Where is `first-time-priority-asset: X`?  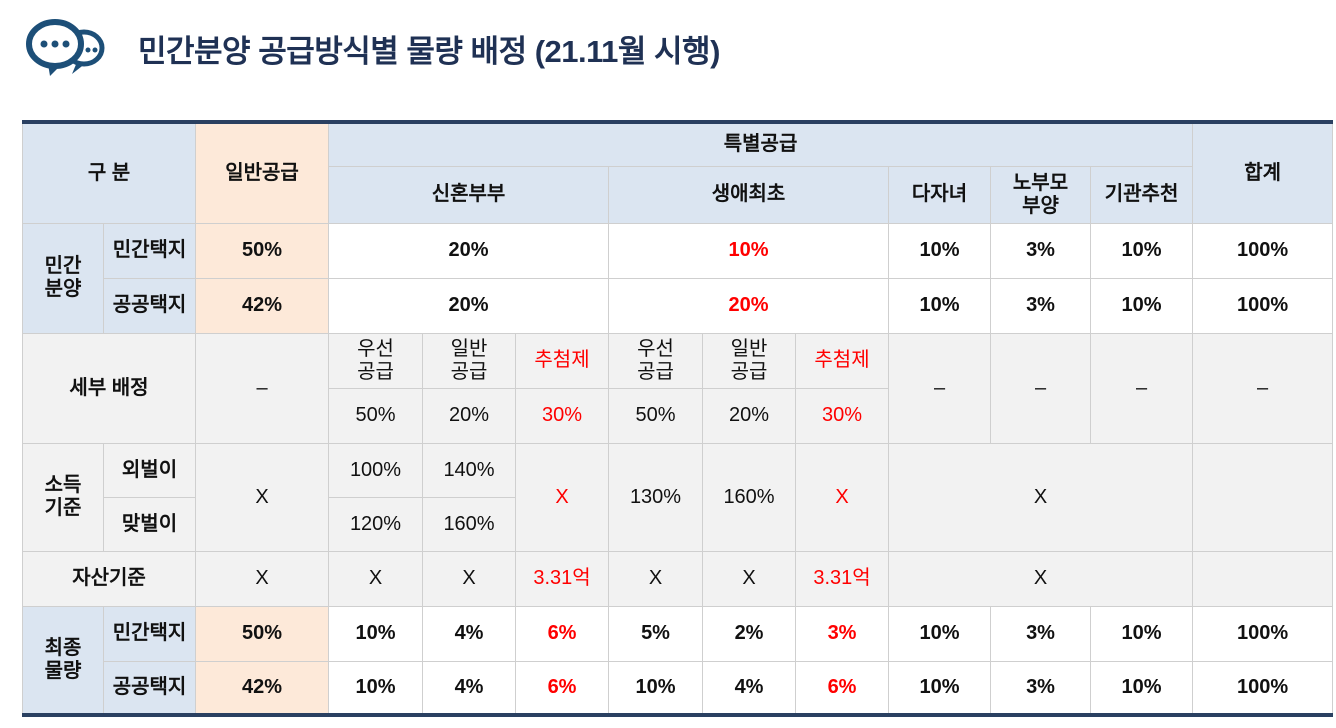
first-time-priority-asset: X is located at coordinates (656, 578).